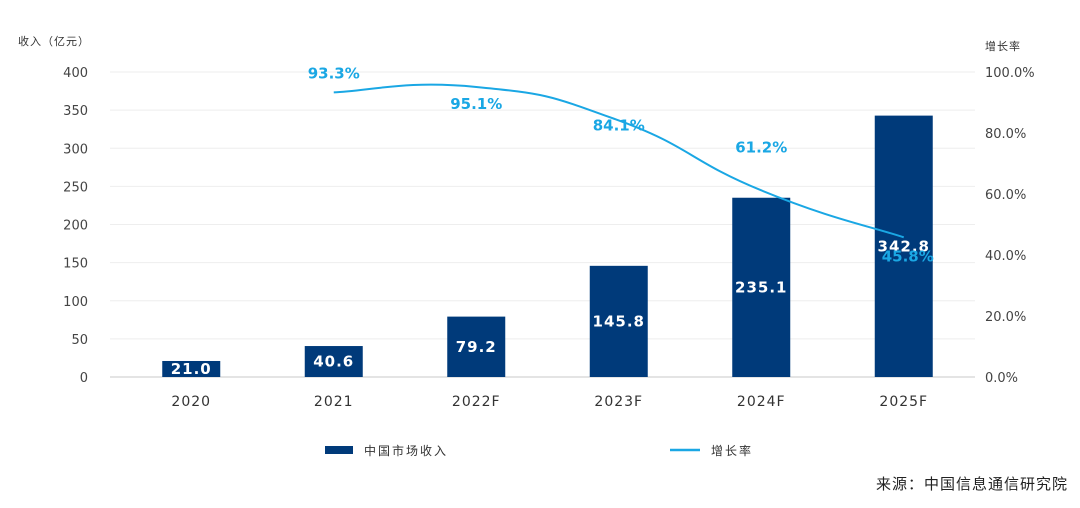  What do you see at coordinates (903, 402) in the screenshot?
I see `x-tick-label: 2025F` at bounding box center [903, 402].